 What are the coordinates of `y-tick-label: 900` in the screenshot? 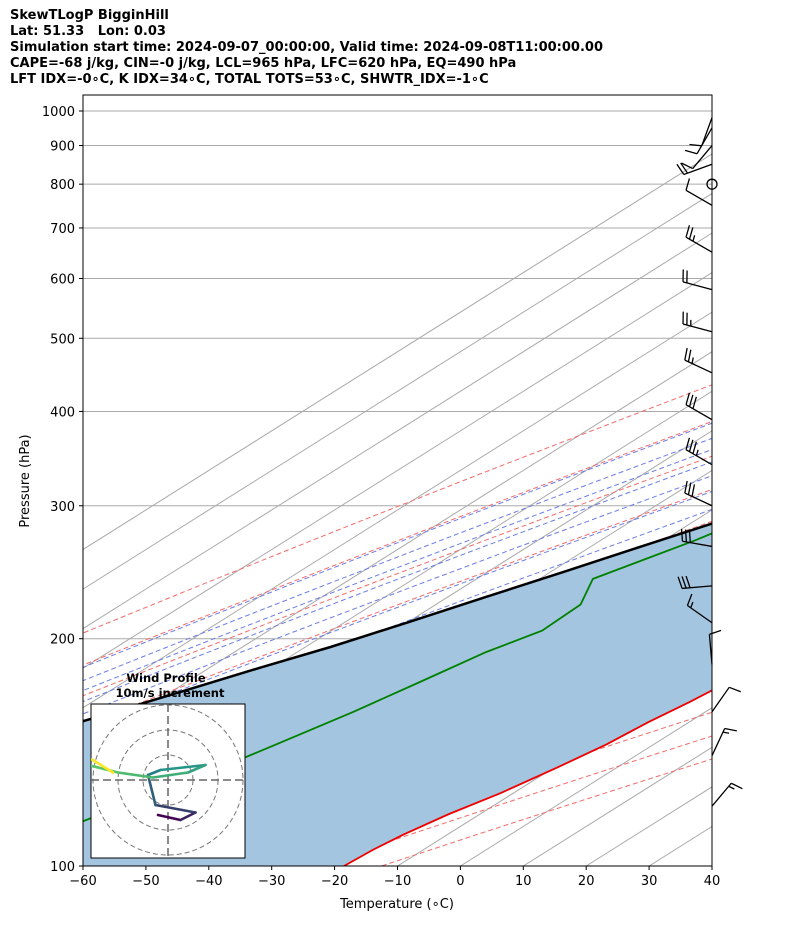 It's located at (62, 147).